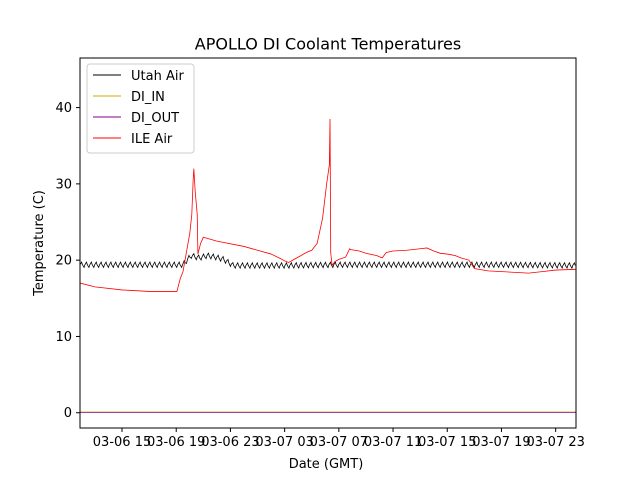 This screenshot has height=480, width=640. What do you see at coordinates (63, 108) in the screenshot?
I see `y-tick-label: 40` at bounding box center [63, 108].